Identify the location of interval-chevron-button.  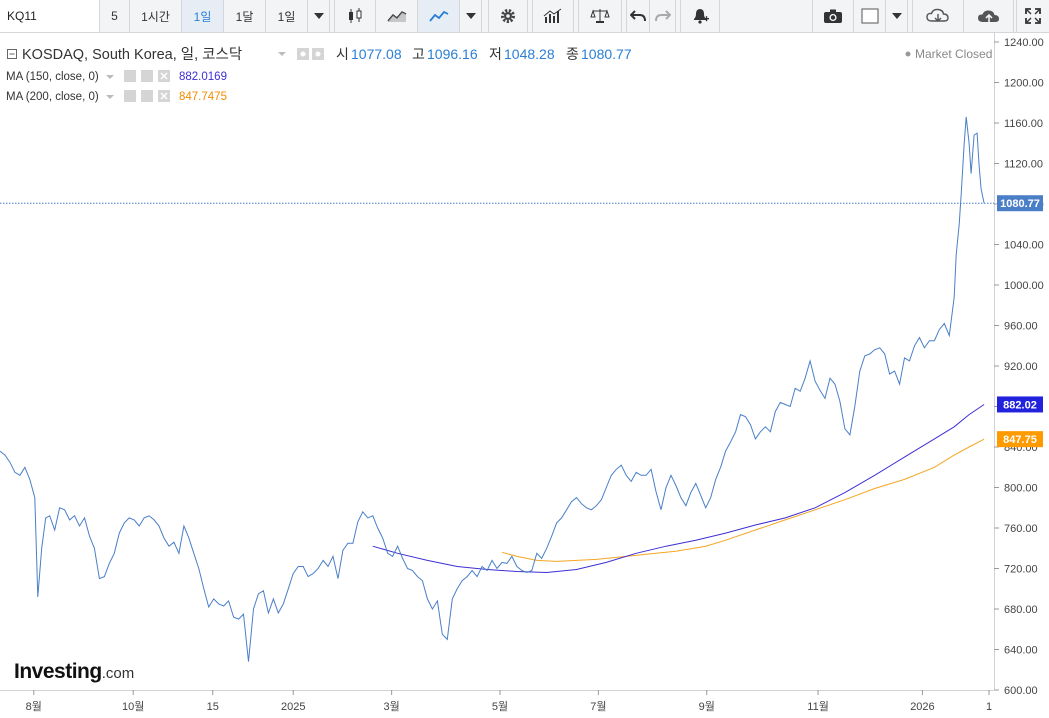
(319, 16).